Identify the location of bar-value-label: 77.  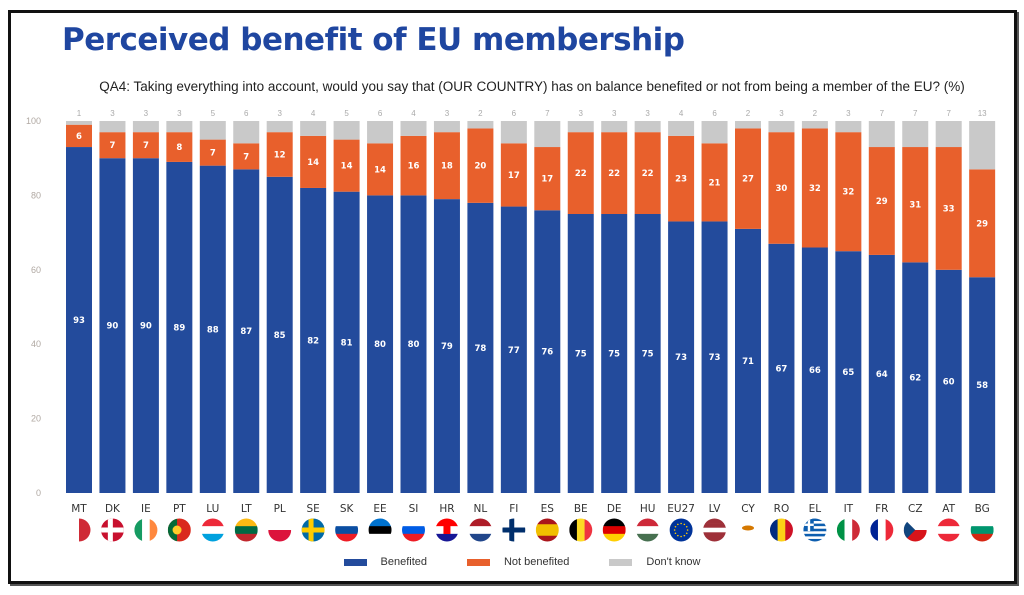
(514, 351).